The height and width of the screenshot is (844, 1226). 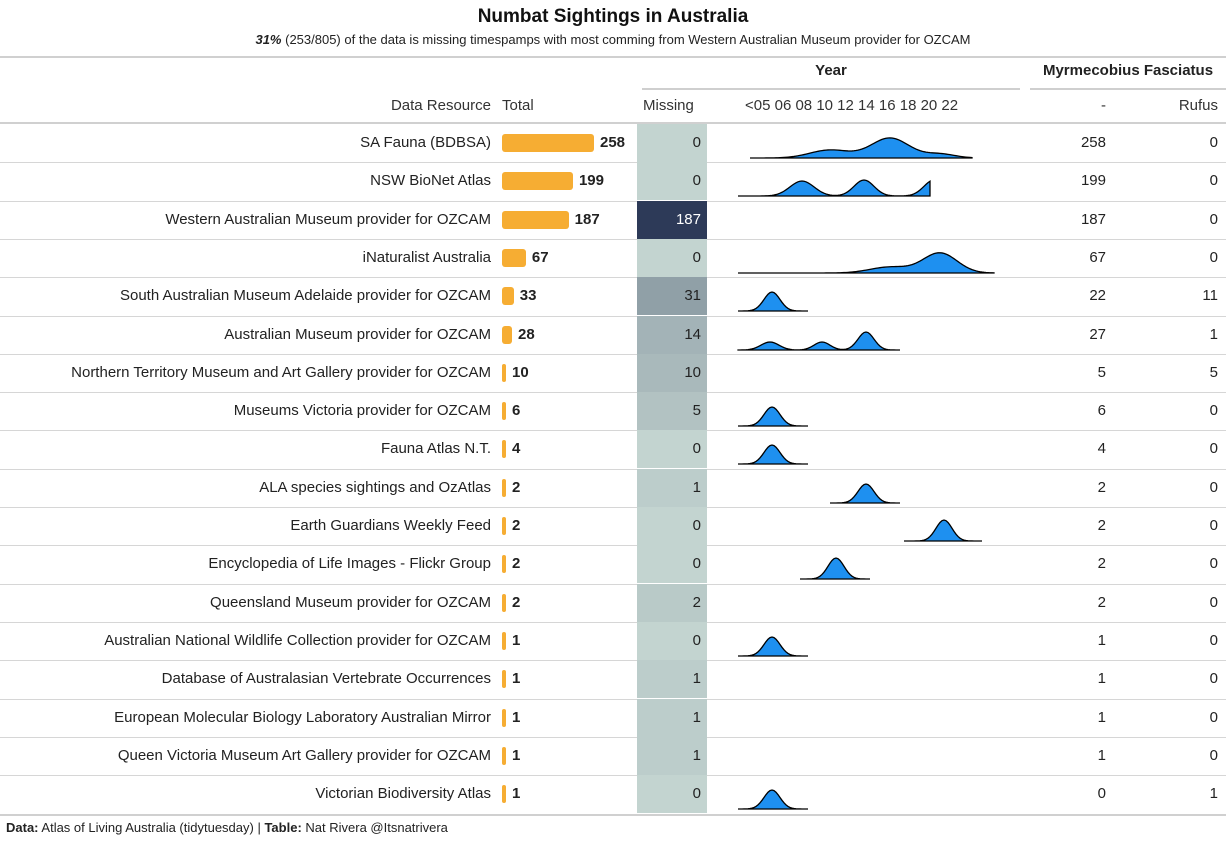 What do you see at coordinates (440, 105) in the screenshot?
I see `column-header-data-resource: Data Resource` at bounding box center [440, 105].